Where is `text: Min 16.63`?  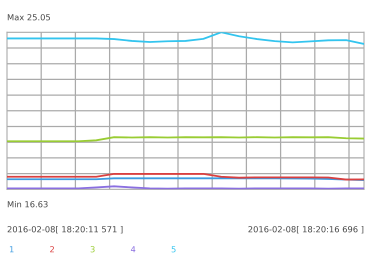
text: Min 16.63 is located at coordinates (28, 204).